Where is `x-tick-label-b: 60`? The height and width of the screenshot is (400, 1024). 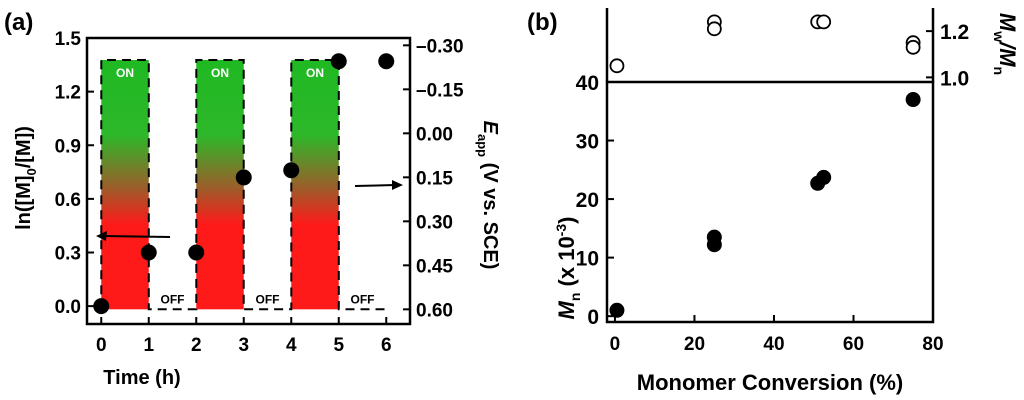
x-tick-label-b: 60 is located at coordinates (853, 344).